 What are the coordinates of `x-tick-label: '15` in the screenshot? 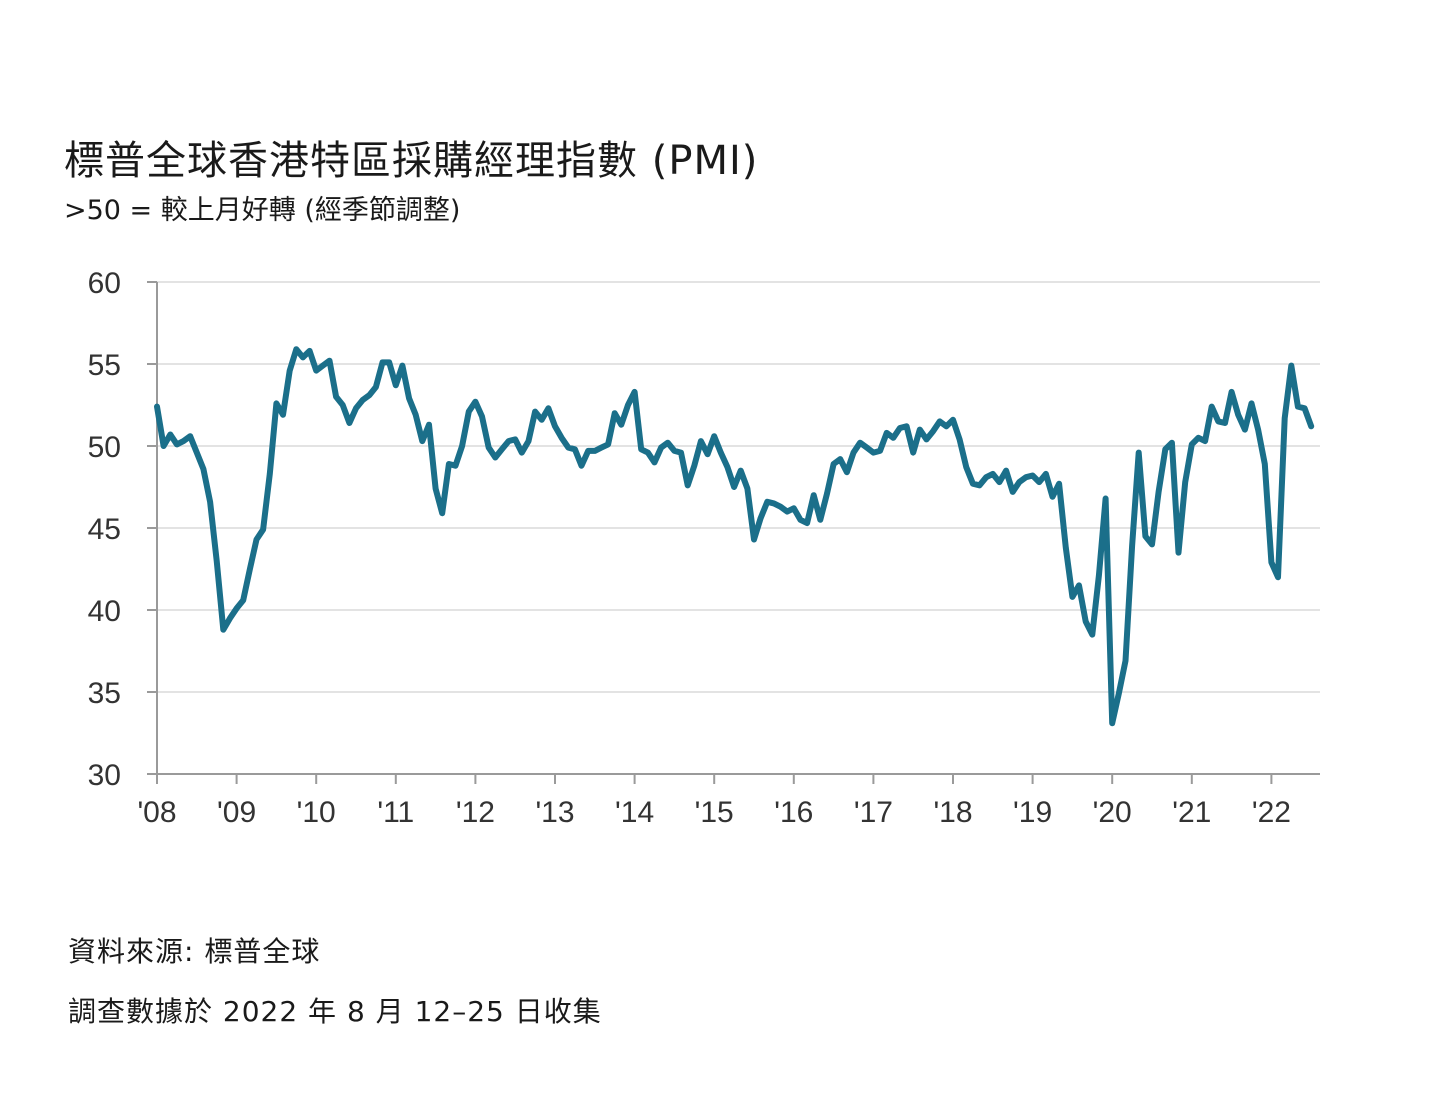 It's located at (714, 812).